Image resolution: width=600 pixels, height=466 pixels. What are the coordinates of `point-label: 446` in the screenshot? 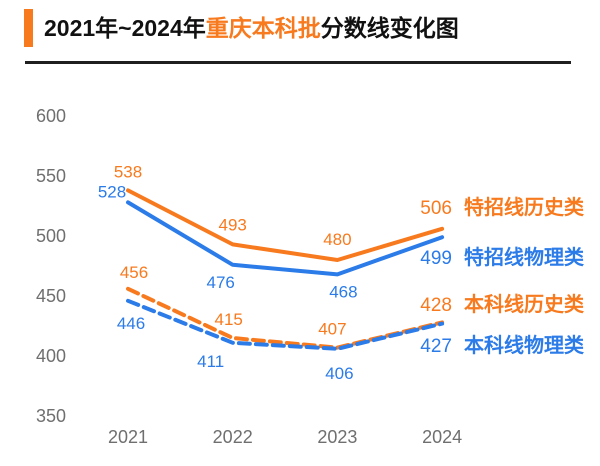 It's located at (131, 323).